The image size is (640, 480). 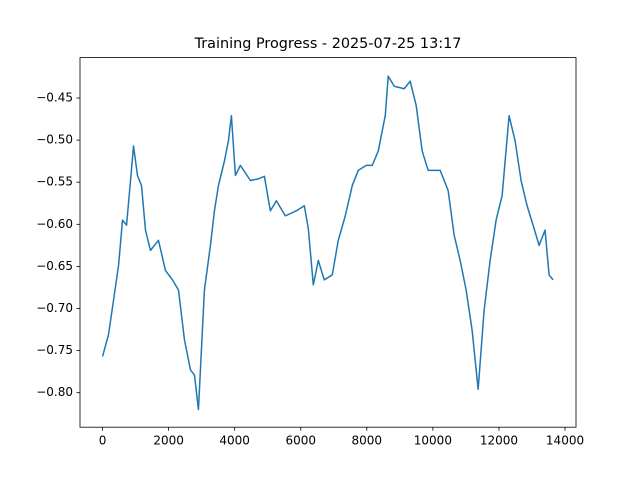 What do you see at coordinates (300, 441) in the screenshot?
I see `x-tick-label: 6000` at bounding box center [300, 441].